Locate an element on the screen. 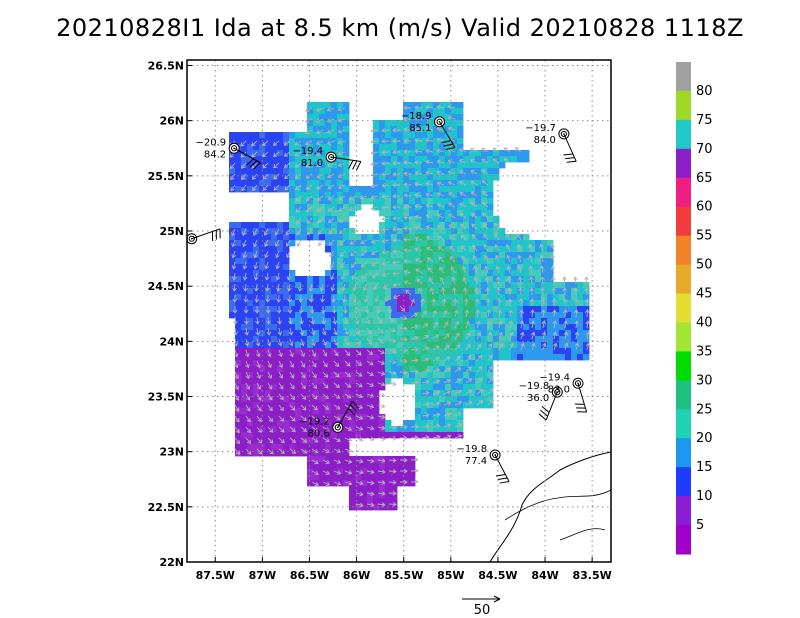 Image resolution: width=800 pixels, height=618 pixels. colorbar-label: 15 is located at coordinates (704, 467).